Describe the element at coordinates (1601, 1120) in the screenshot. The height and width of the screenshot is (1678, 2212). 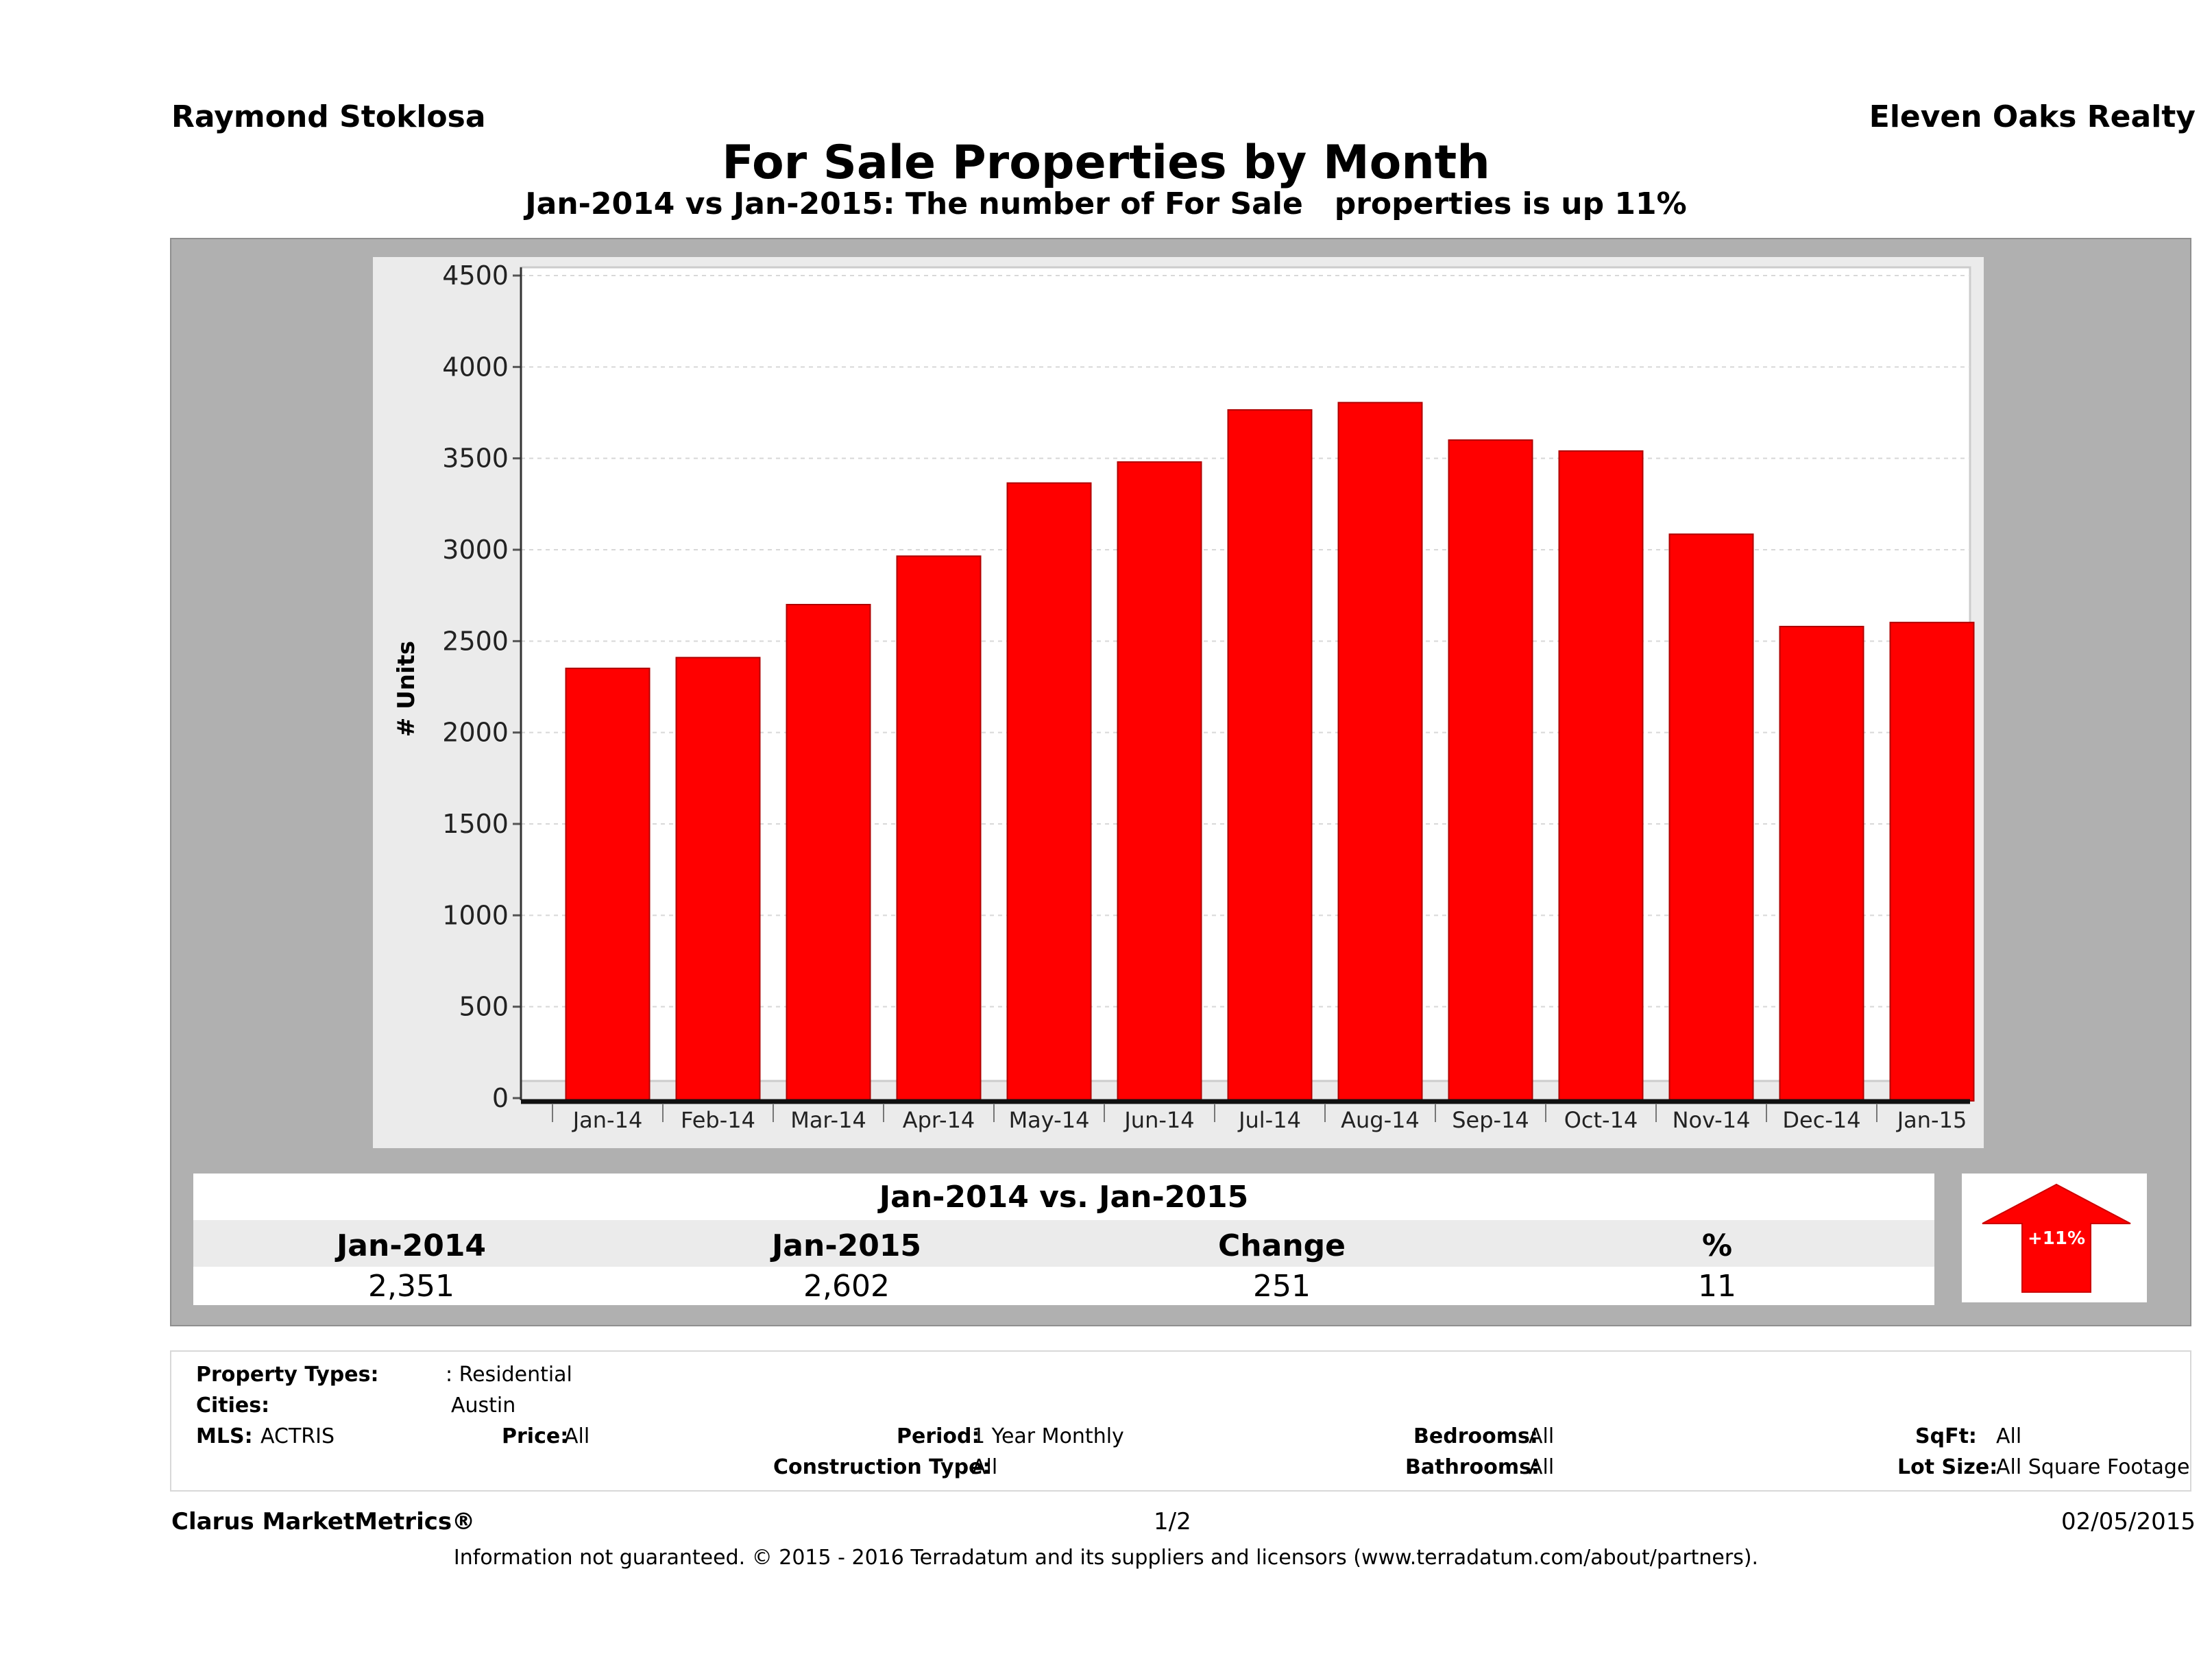
I see `x-tick-label: Oct-14` at that location.